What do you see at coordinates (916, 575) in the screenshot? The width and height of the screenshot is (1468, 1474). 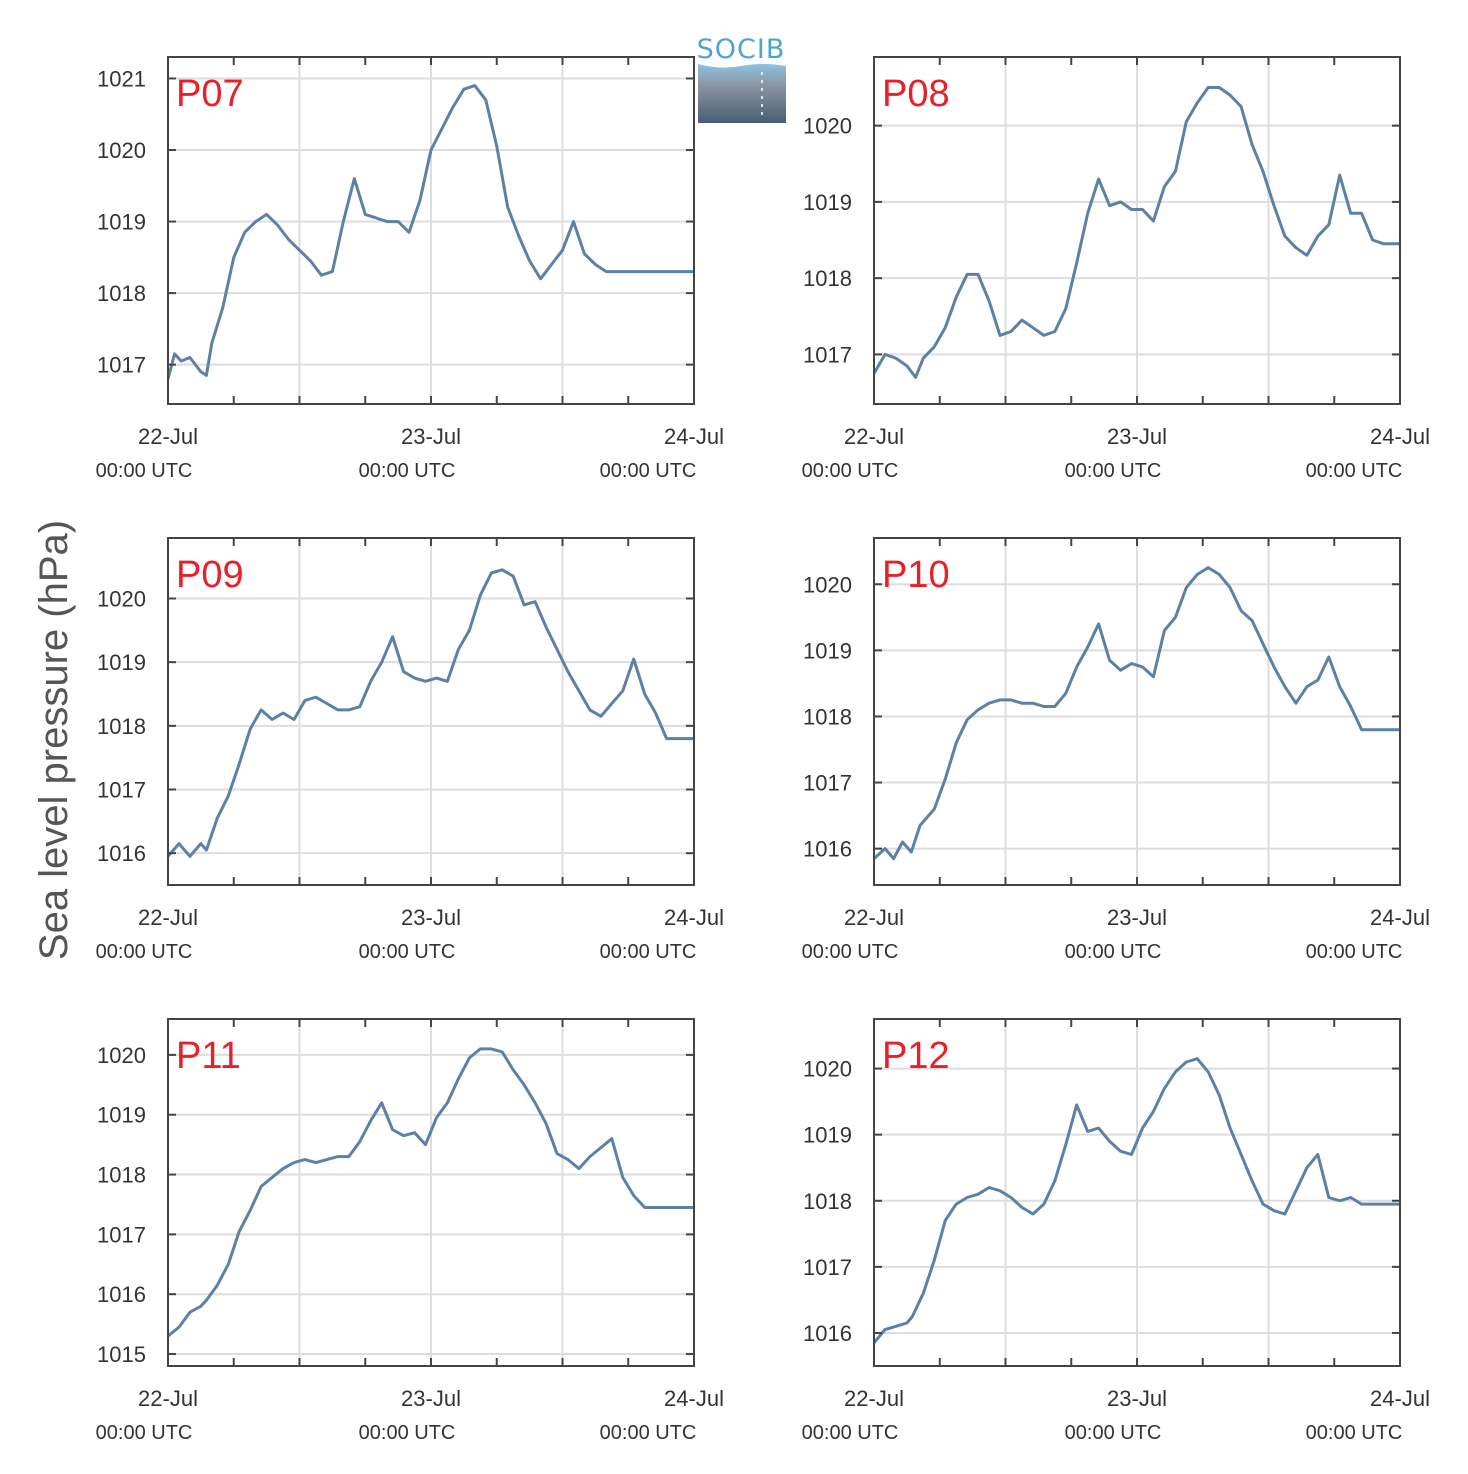 I see `panel-label: P10` at bounding box center [916, 575].